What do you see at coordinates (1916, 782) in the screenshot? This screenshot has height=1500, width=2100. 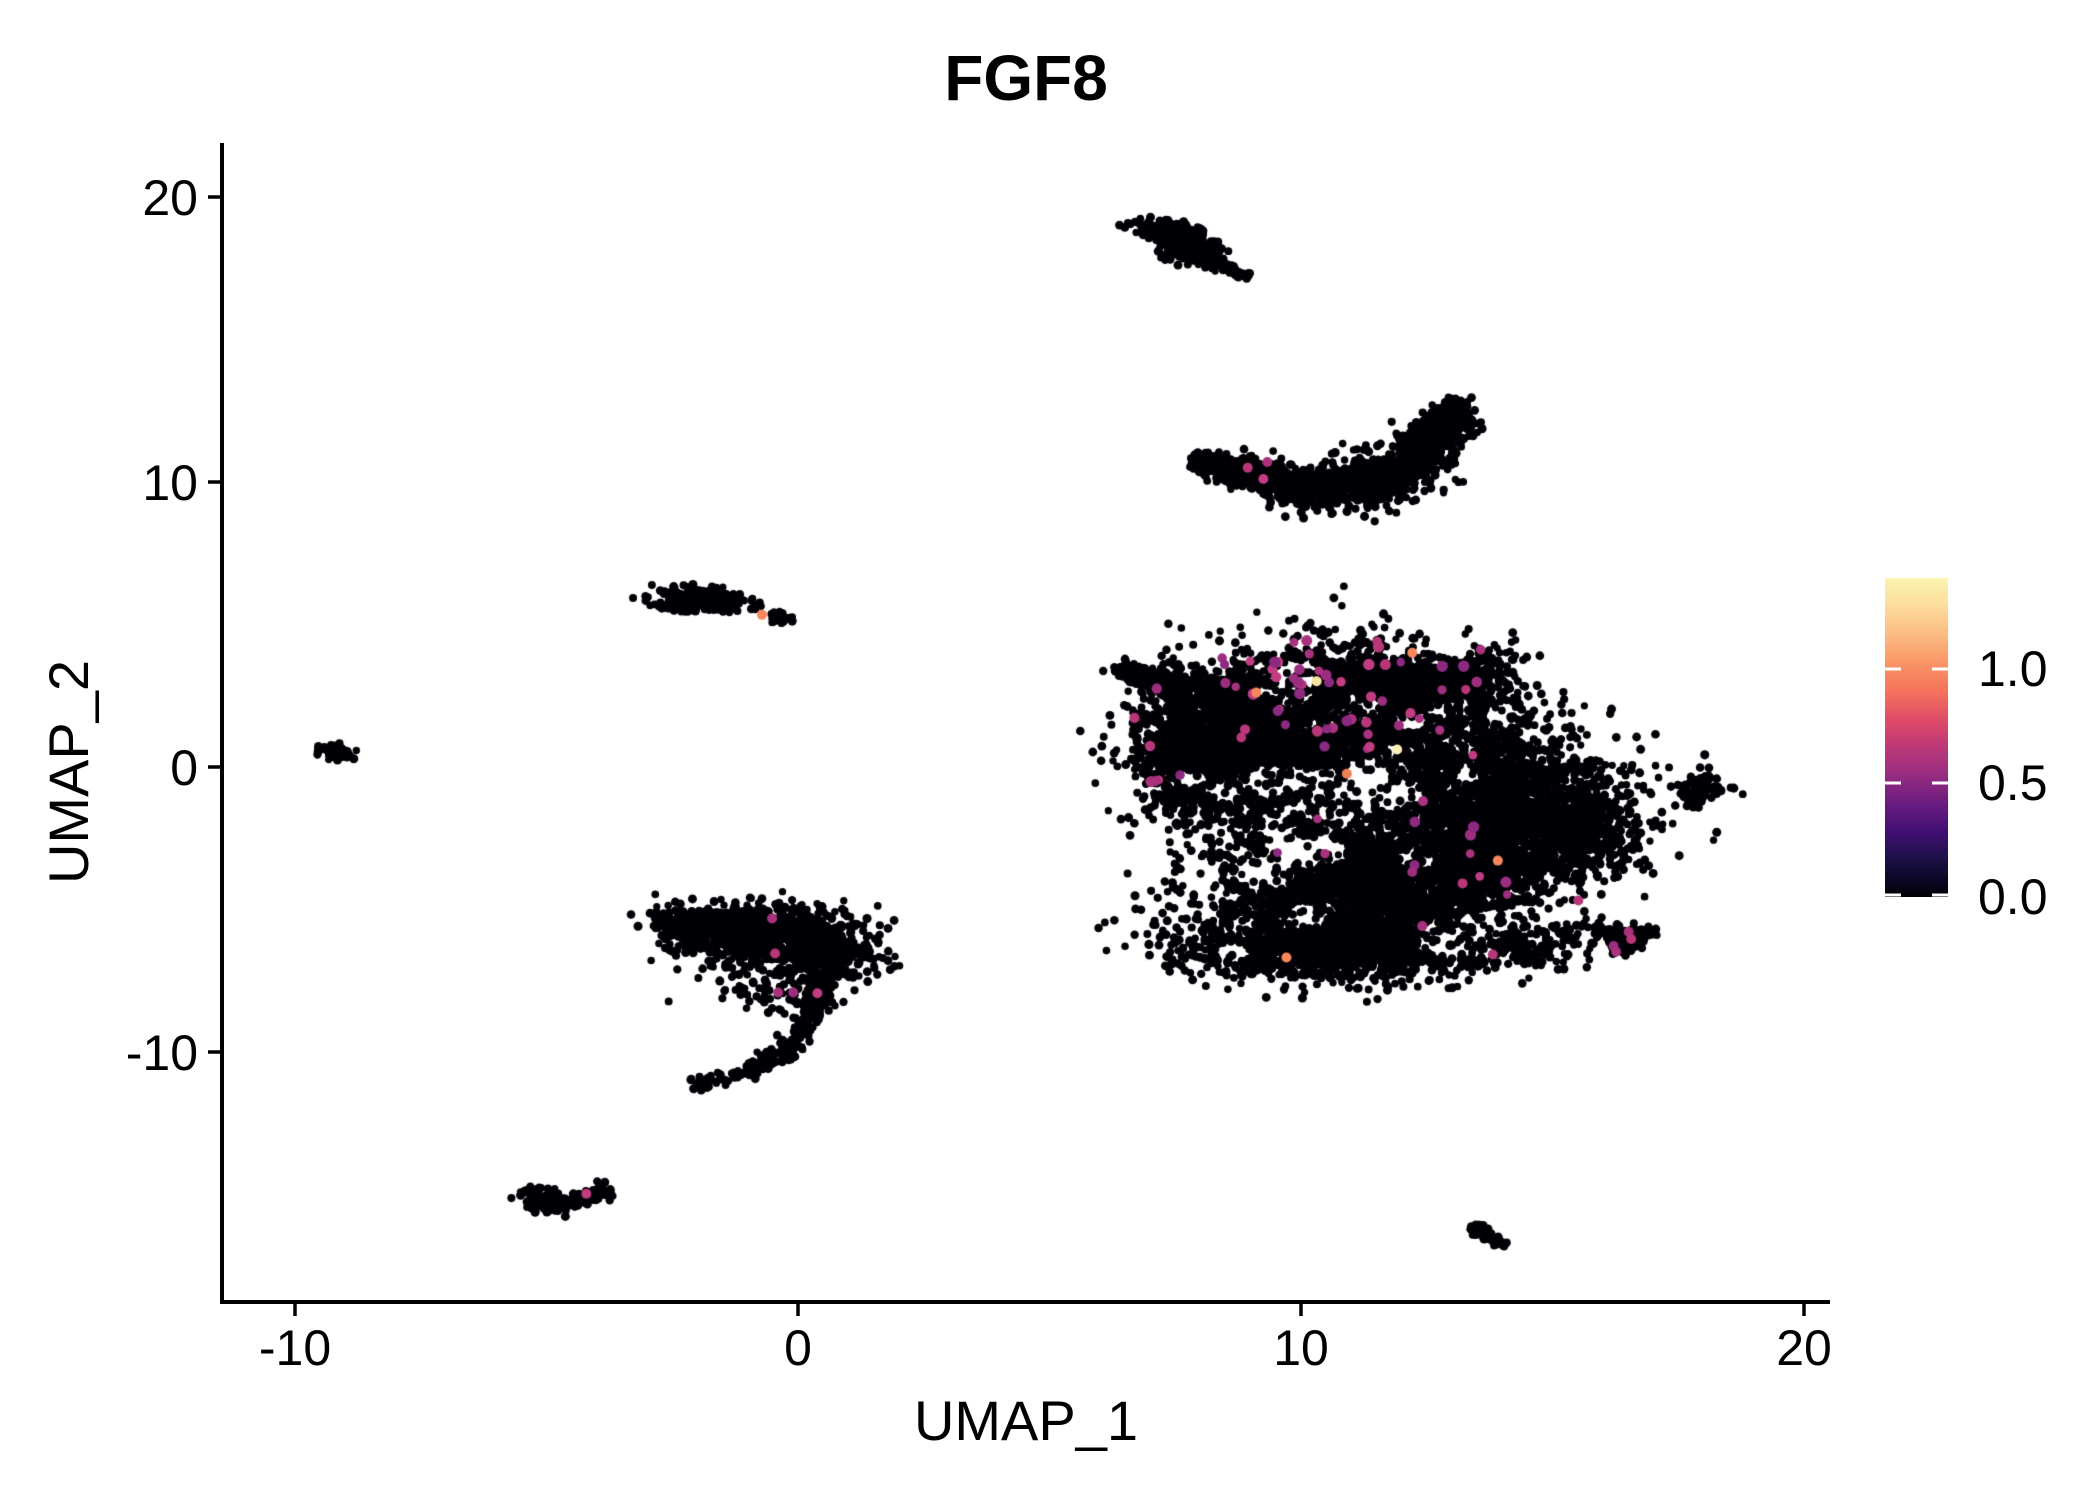 I see `colorbar-tick-marks` at bounding box center [1916, 782].